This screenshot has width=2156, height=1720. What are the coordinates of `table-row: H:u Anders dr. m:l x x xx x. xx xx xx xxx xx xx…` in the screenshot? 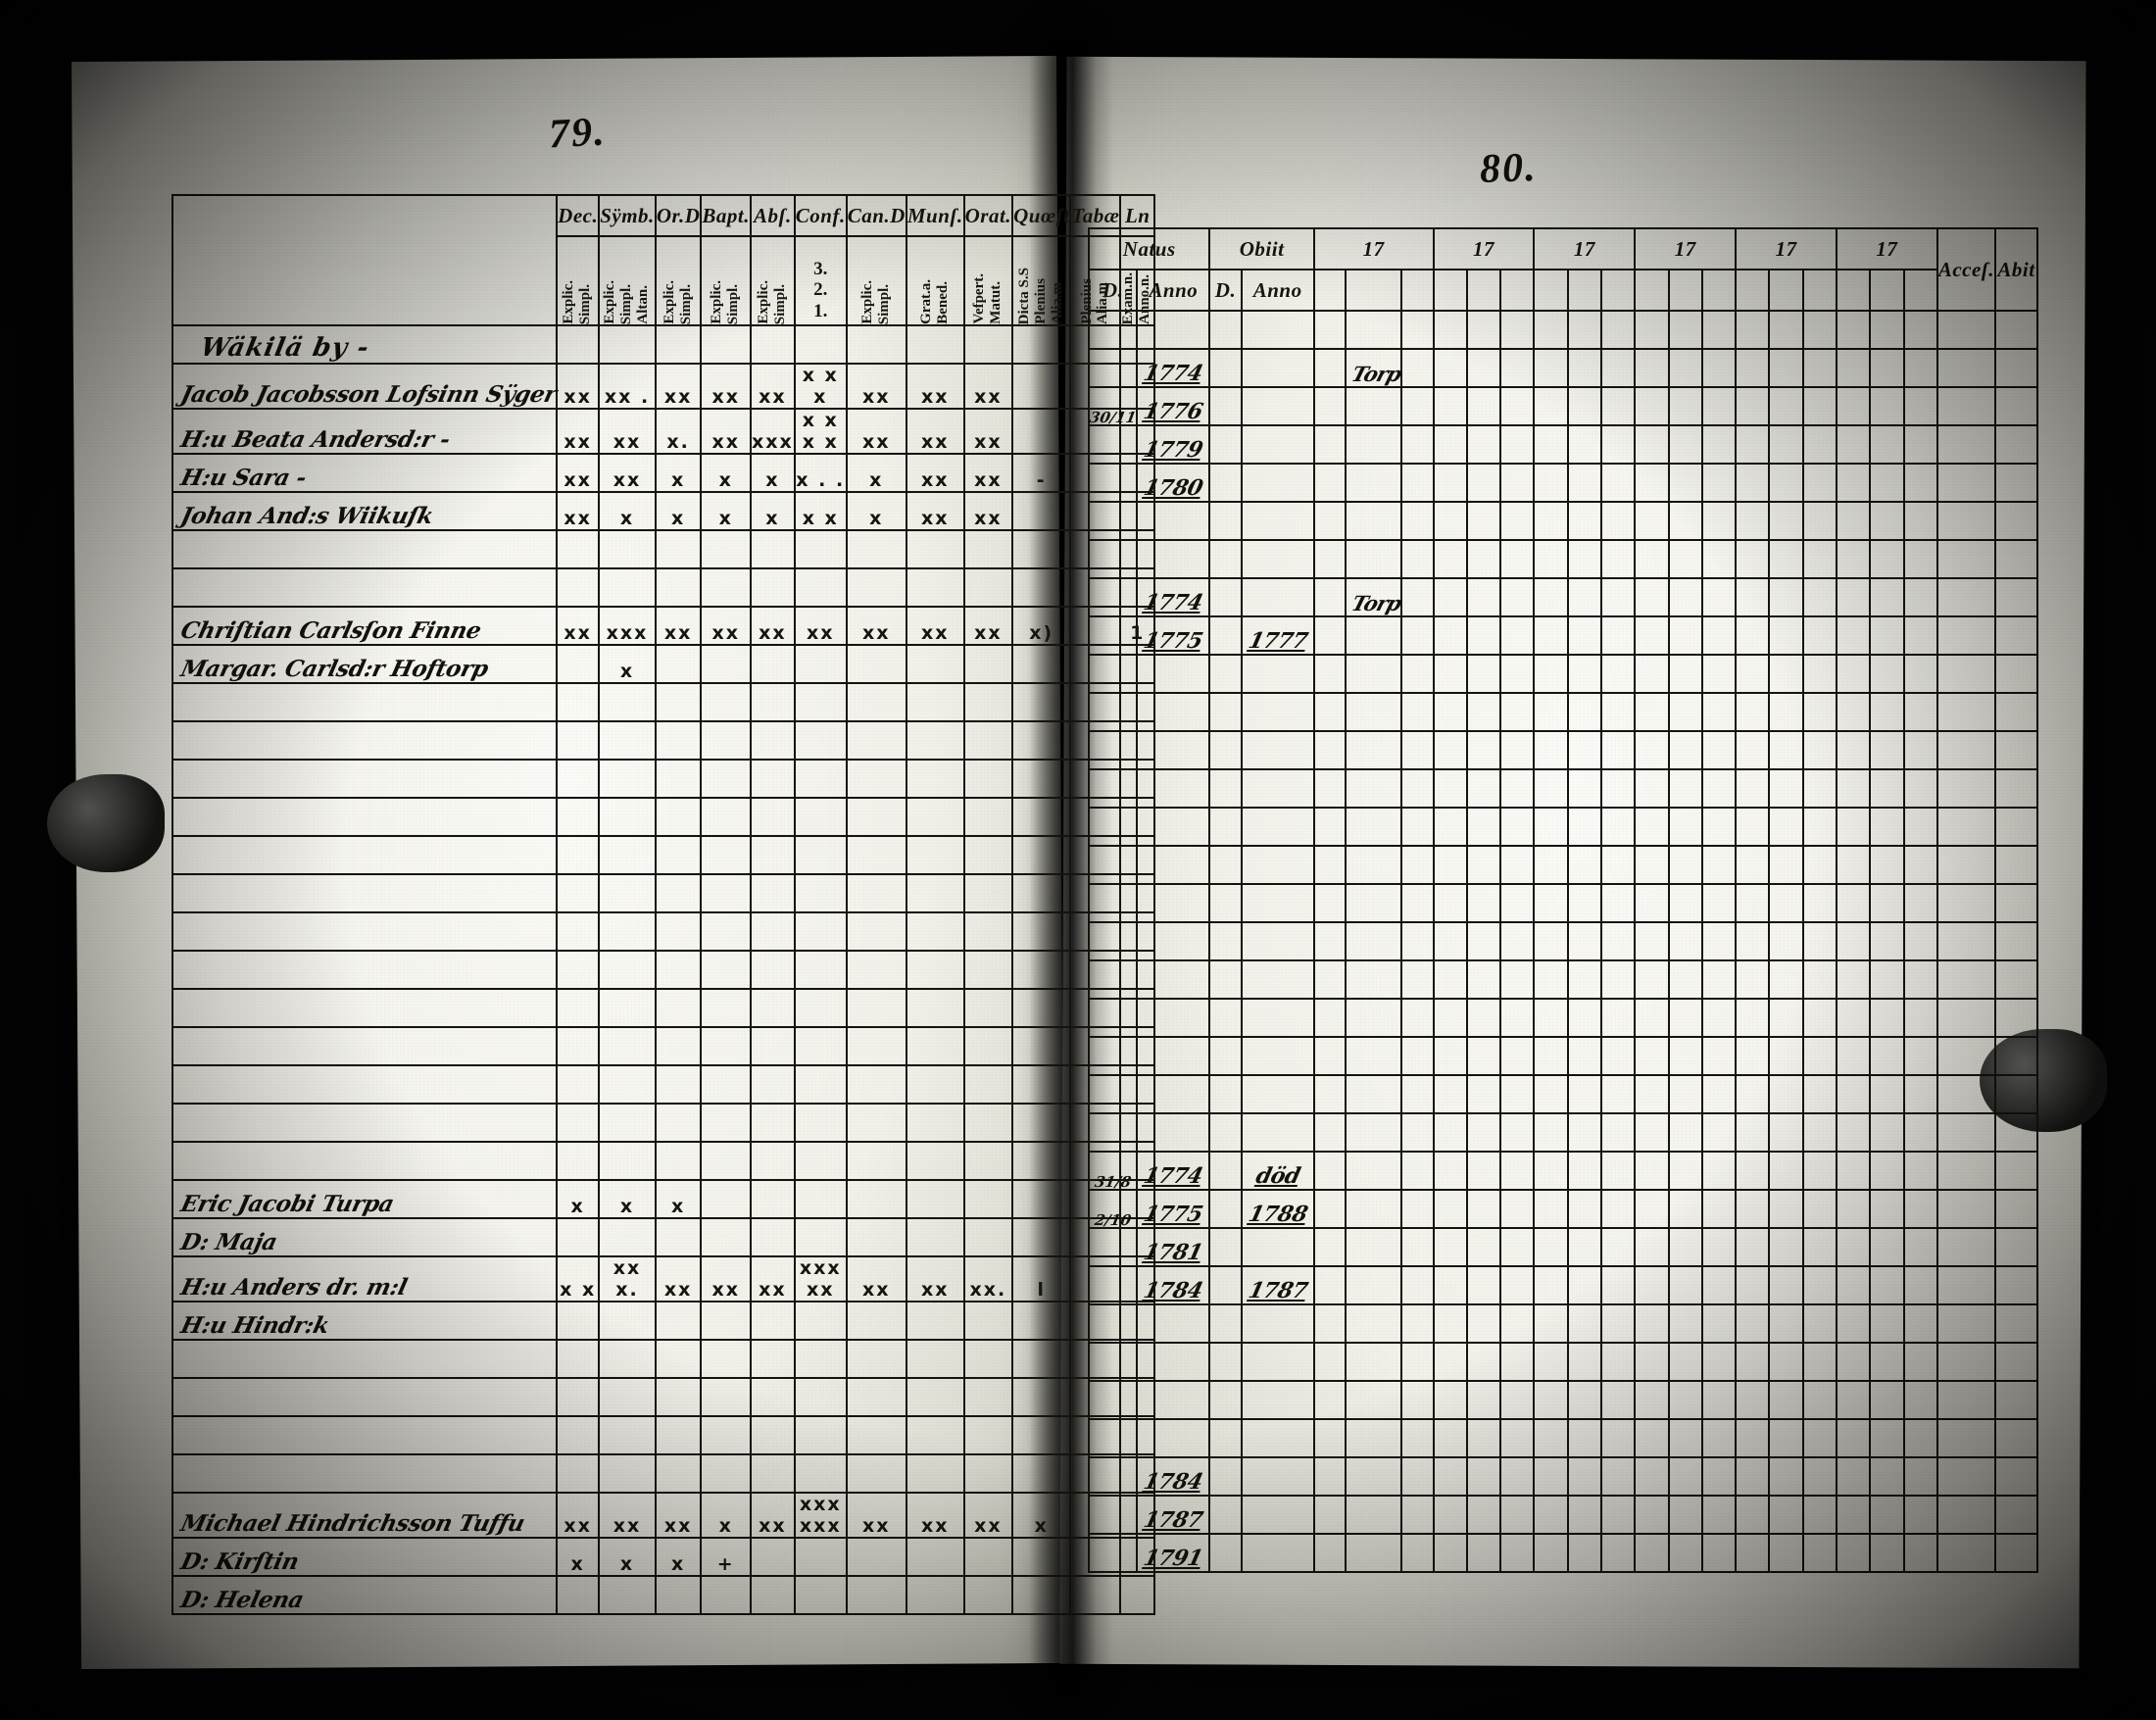 It's located at (663, 1278).